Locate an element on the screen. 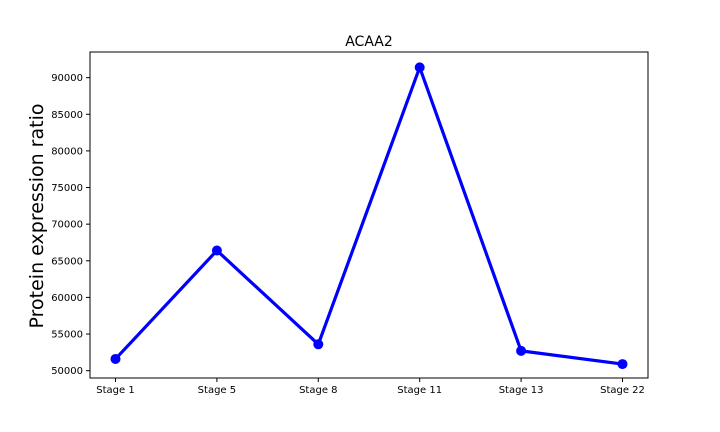 This screenshot has height=432, width=720. y-tick-label: 90000 is located at coordinates (67, 78).